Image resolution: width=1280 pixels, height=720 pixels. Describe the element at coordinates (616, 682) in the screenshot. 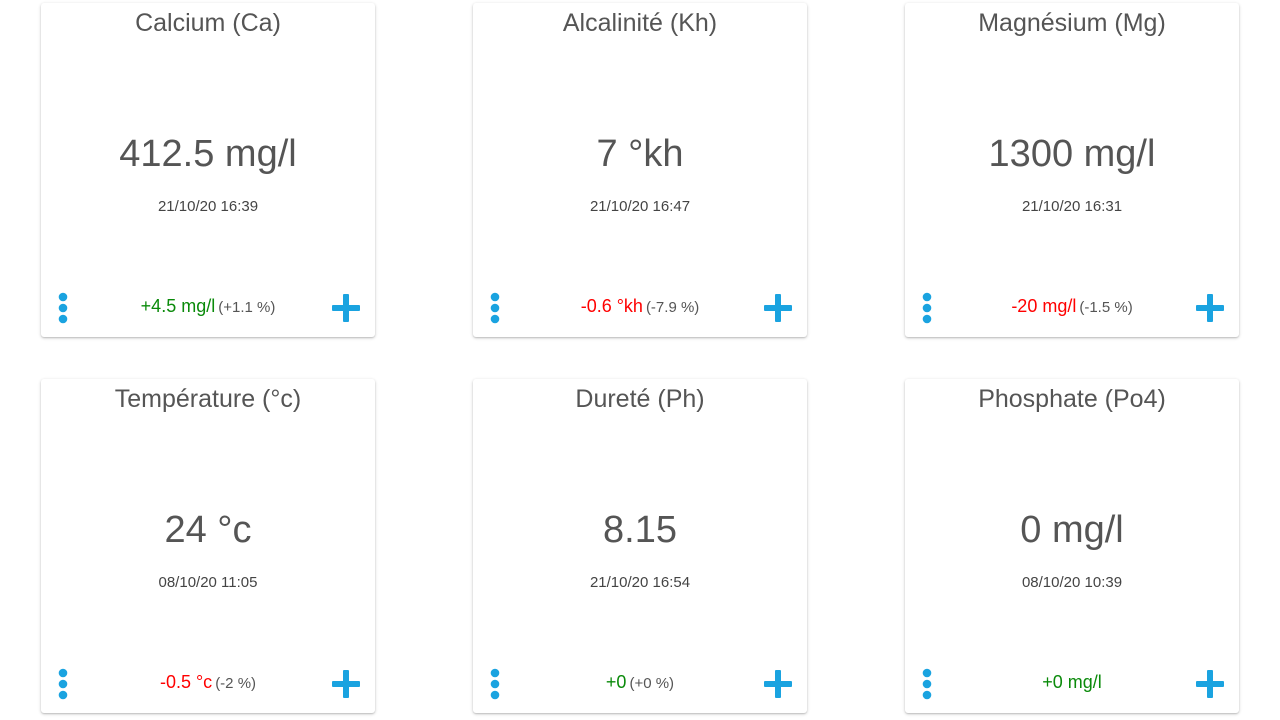

I see `delta-value: +0` at that location.